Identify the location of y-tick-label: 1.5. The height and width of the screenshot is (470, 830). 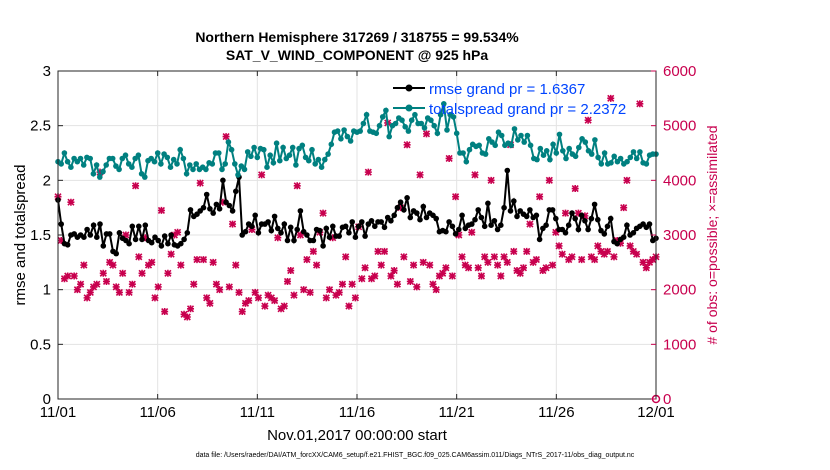
(40, 235).